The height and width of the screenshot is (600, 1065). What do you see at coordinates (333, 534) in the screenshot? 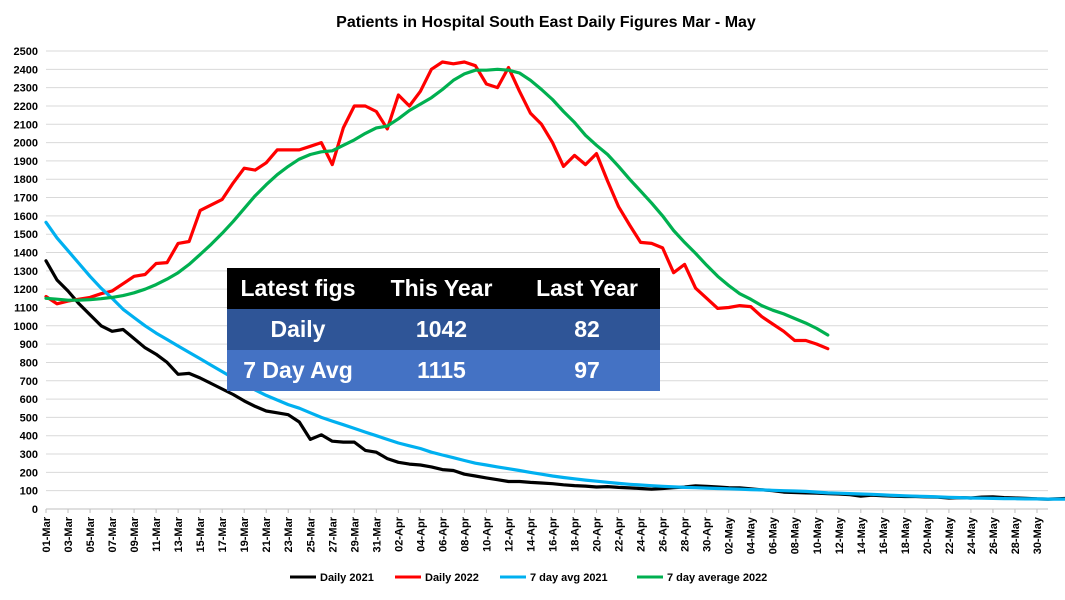
I see `x-tick-label: 27-Mar` at bounding box center [333, 534].